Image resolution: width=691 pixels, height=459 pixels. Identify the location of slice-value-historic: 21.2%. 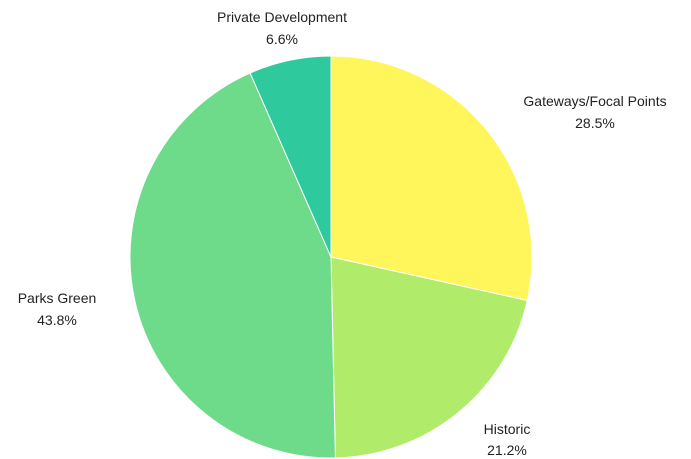
(507, 450).